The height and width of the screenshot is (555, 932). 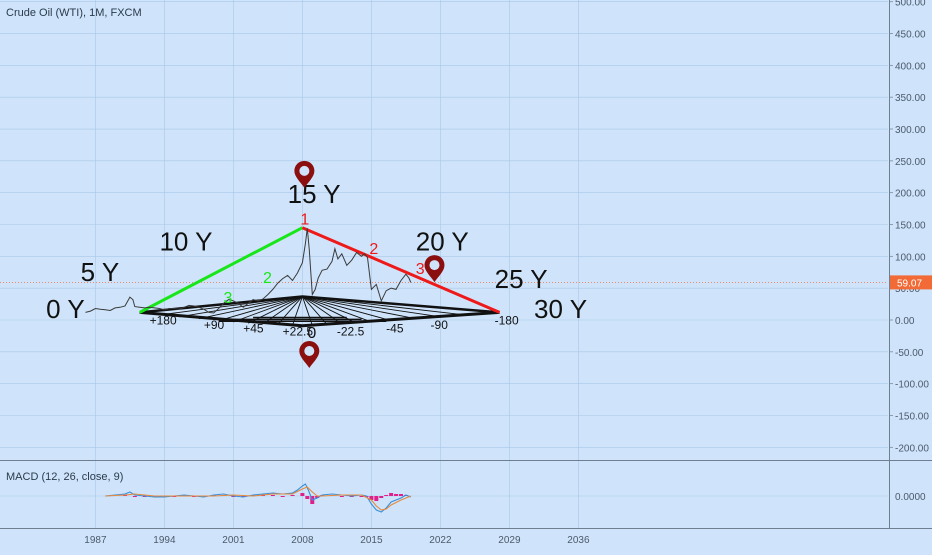 I want to click on x-tick-label: 2036, so click(x=578, y=540).